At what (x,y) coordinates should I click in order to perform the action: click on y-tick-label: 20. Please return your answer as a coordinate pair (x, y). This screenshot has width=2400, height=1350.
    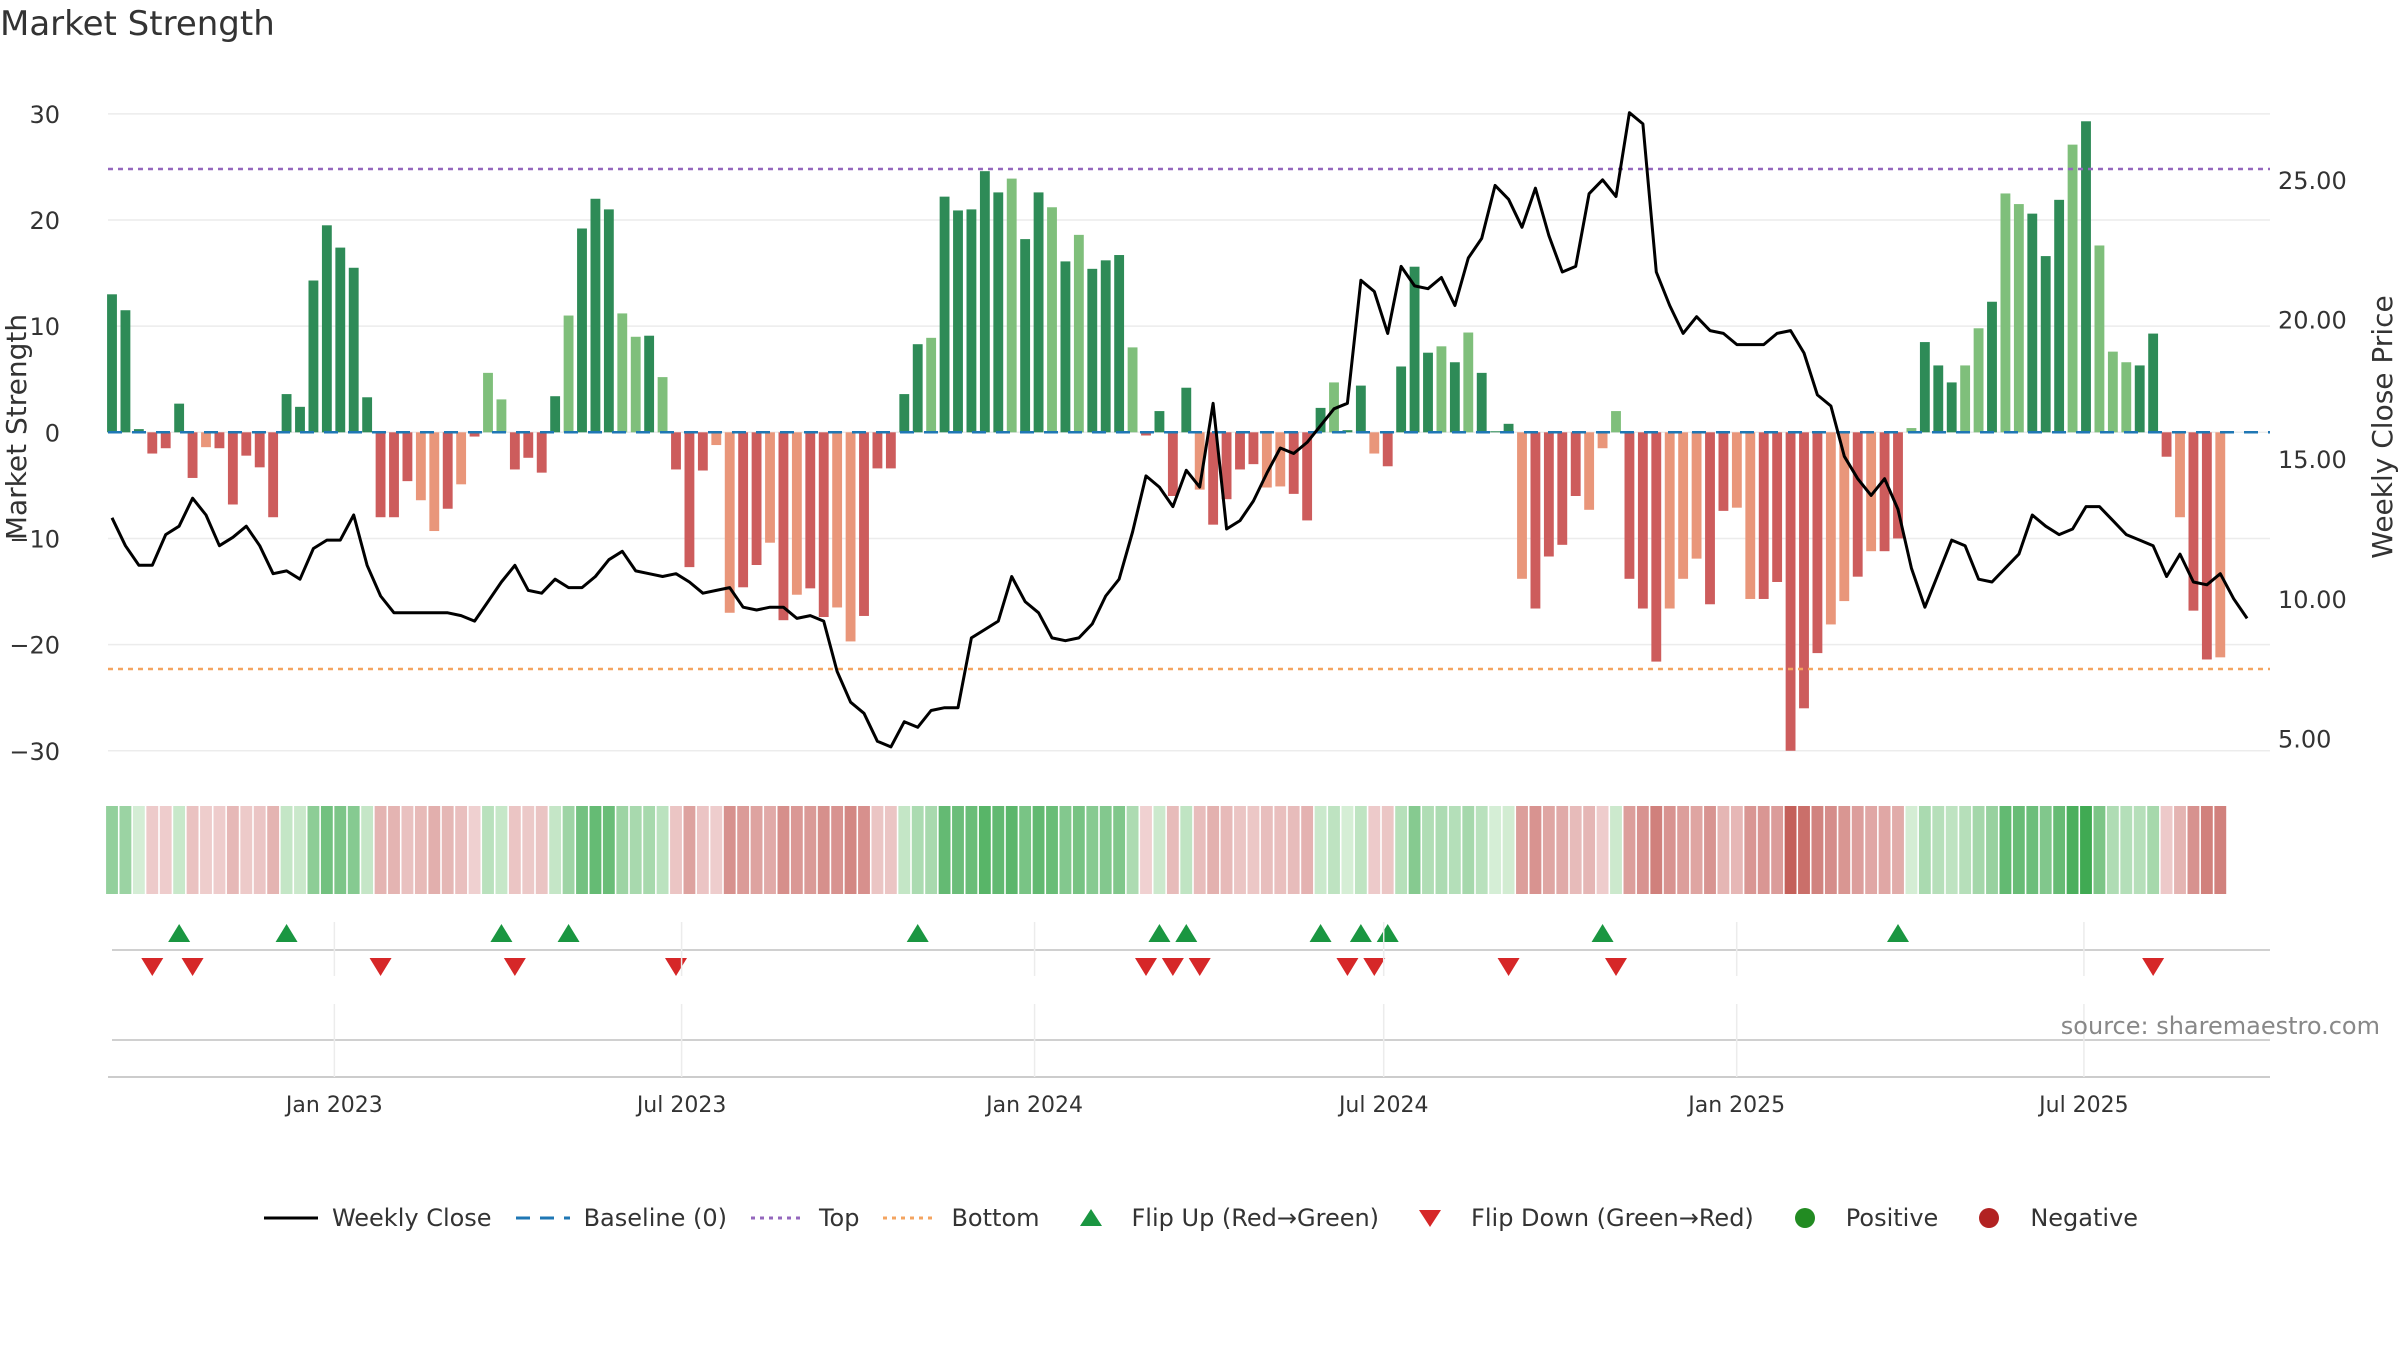
    Looking at the image, I should click on (44, 221).